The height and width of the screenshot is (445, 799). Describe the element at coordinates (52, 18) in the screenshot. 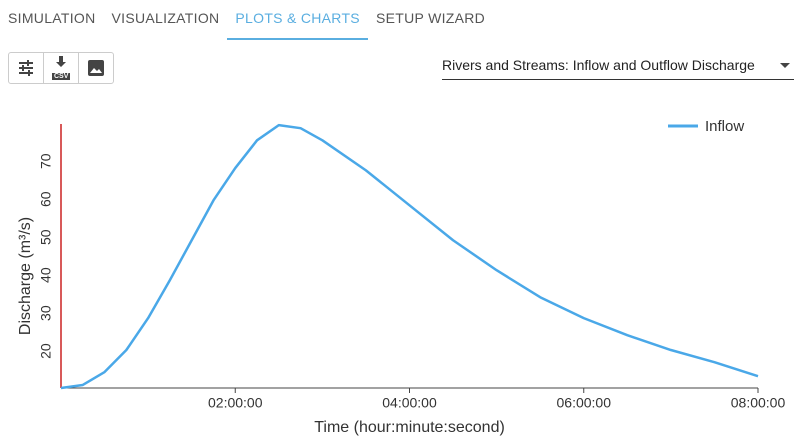

I see `tab: SIMULATION` at that location.